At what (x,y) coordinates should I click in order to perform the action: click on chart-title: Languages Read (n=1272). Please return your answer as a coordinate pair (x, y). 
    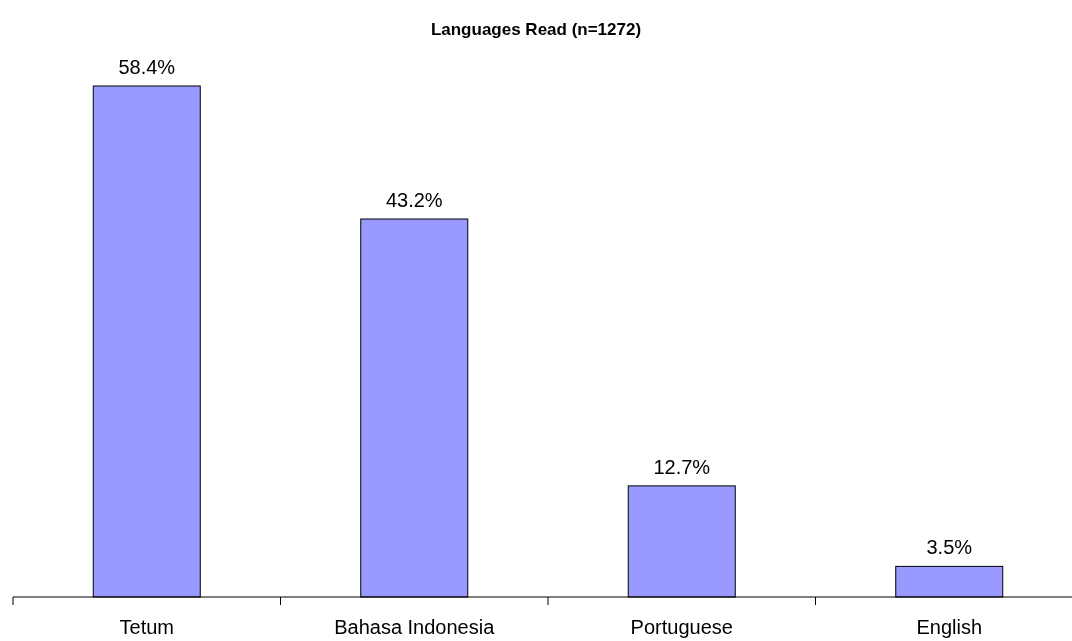
    Looking at the image, I should click on (536, 29).